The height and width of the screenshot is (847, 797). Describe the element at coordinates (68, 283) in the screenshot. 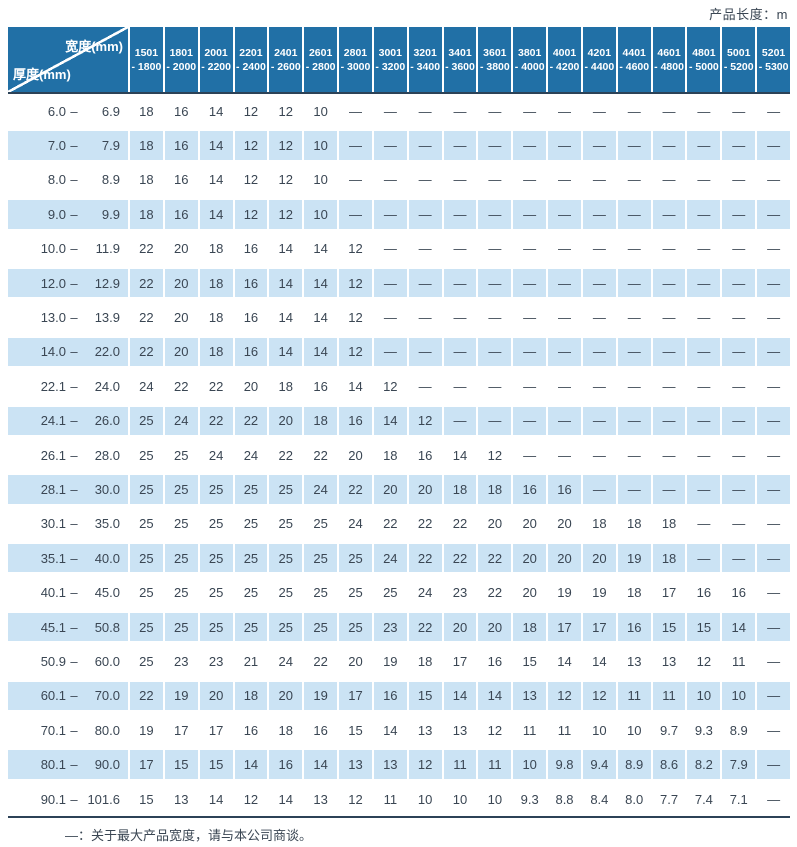

I see `row-header-cell: 12.0–12.9` at that location.